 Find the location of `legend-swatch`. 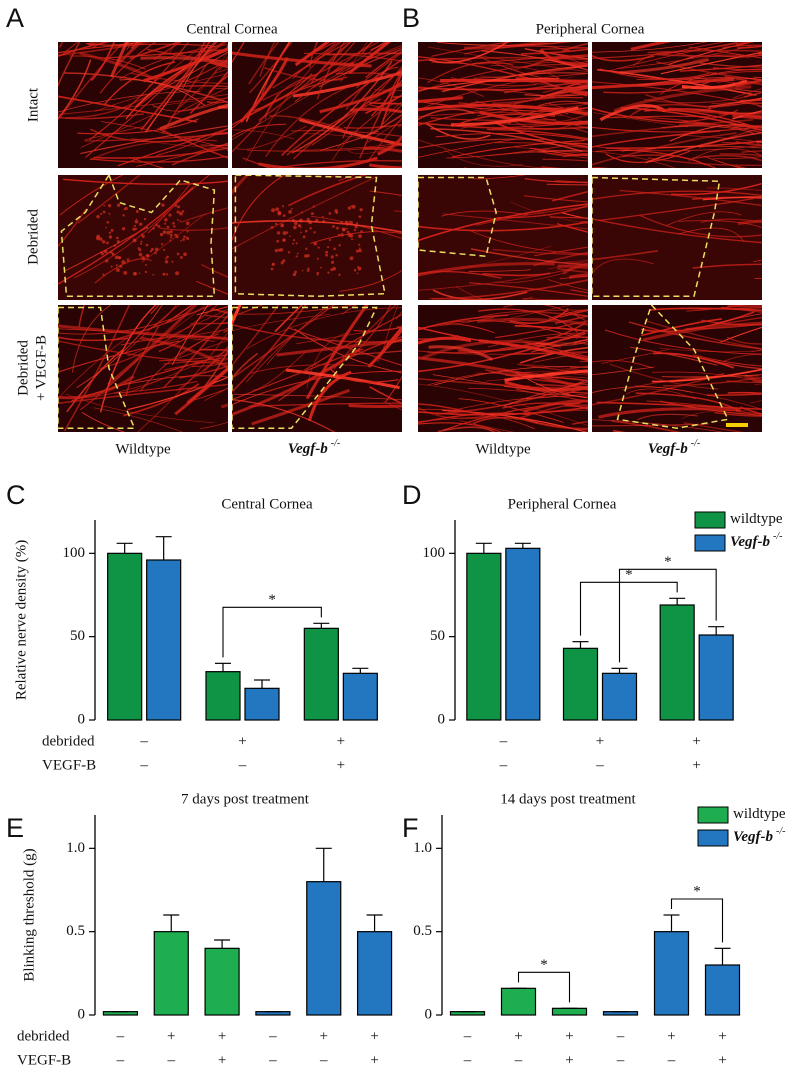

legend-swatch is located at coordinates (713, 838).